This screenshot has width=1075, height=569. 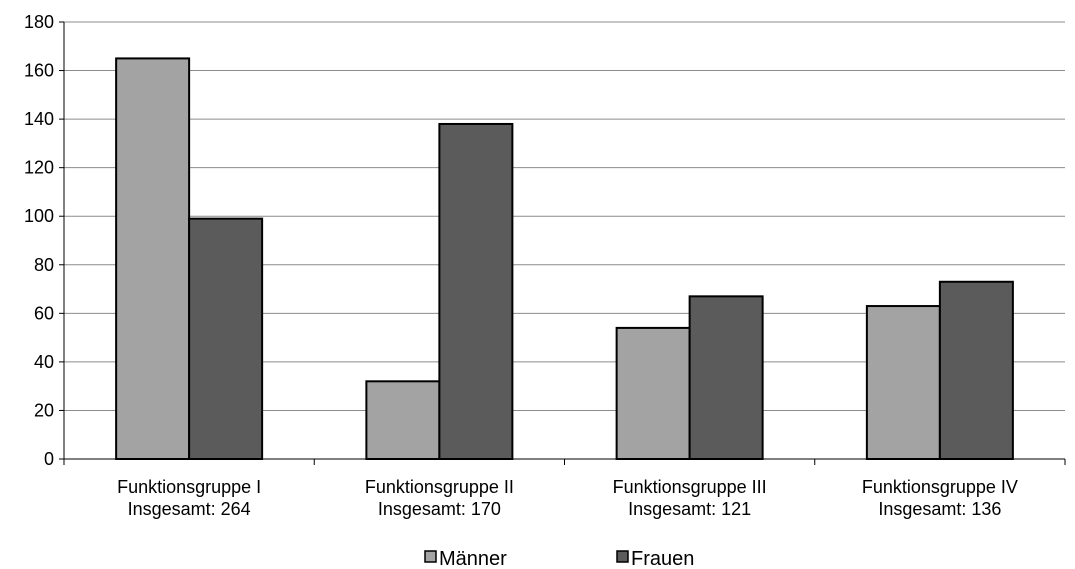 I want to click on legend-label: Frauen, so click(x=662, y=558).